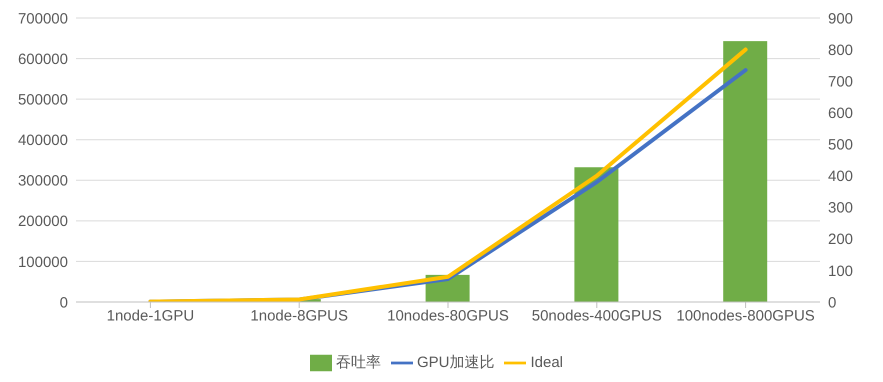  What do you see at coordinates (841, 113) in the screenshot?
I see `y2-tick-label: 600` at bounding box center [841, 113].